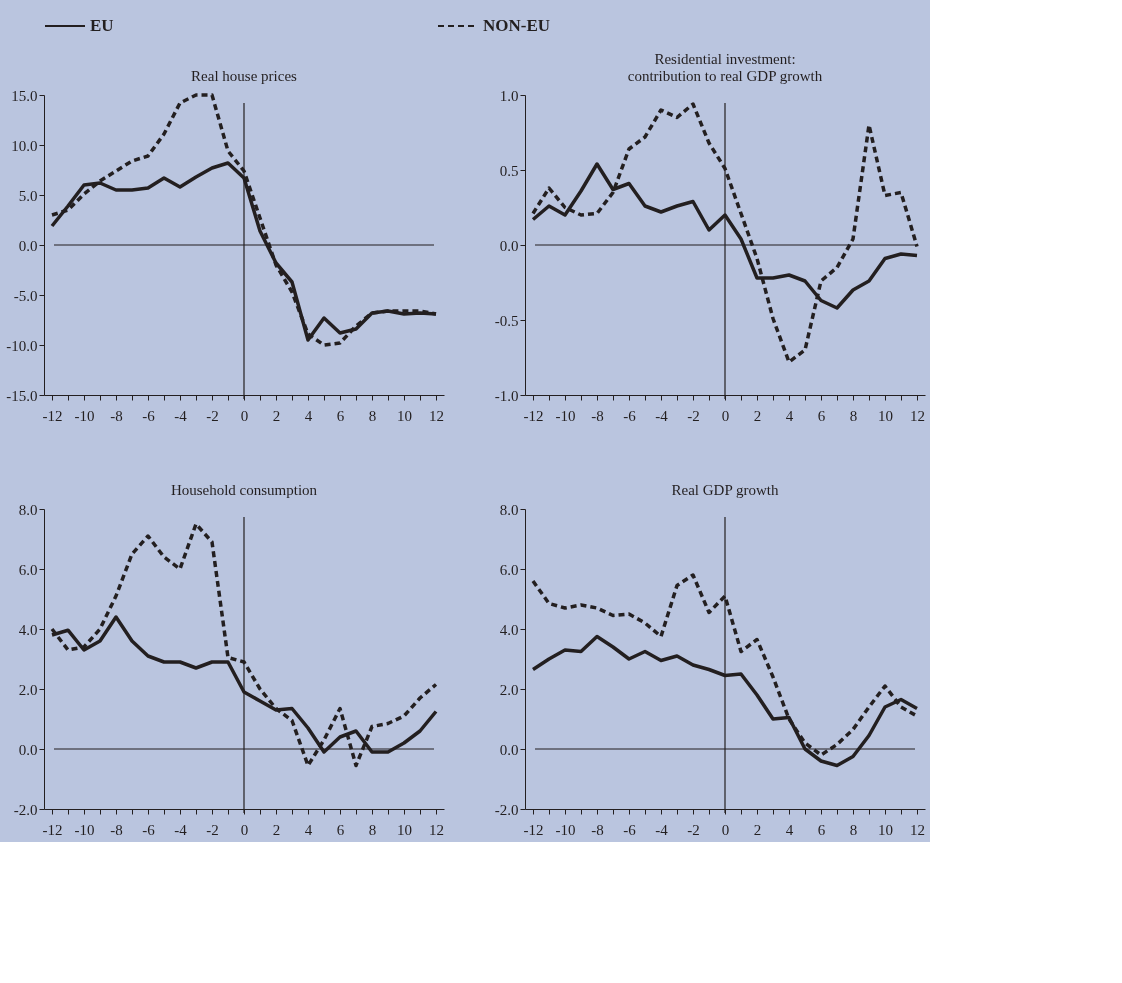  Describe the element at coordinates (22, 395) in the screenshot. I see `y-tick-label: -15.0` at that location.